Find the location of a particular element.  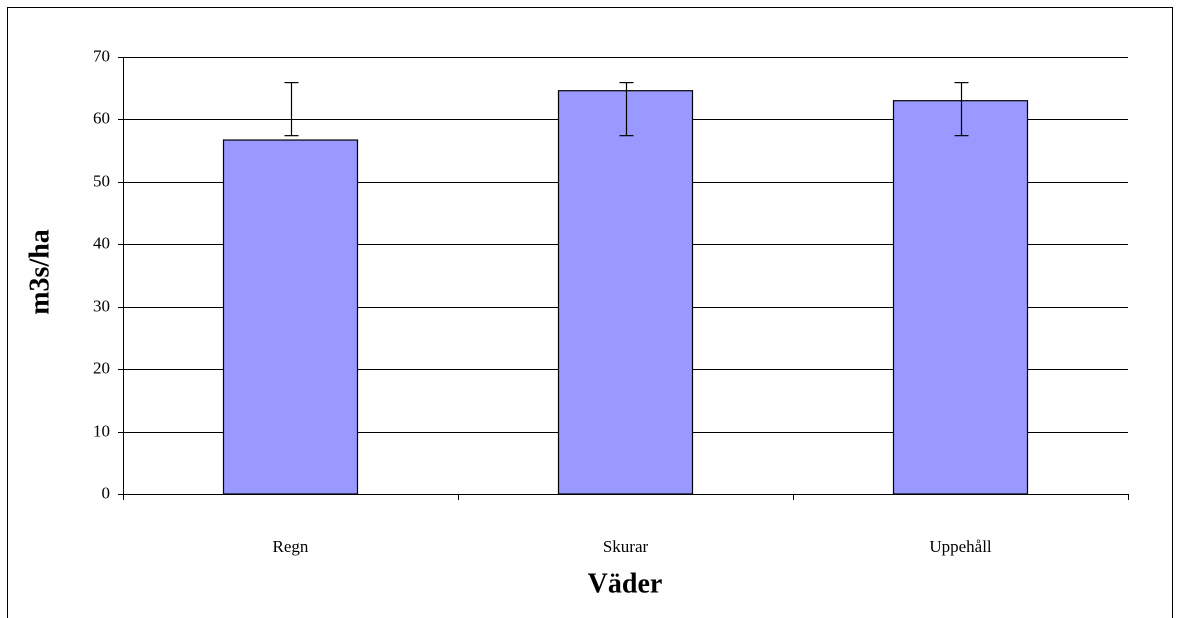

y-tick-label: 20 is located at coordinates (101, 367).